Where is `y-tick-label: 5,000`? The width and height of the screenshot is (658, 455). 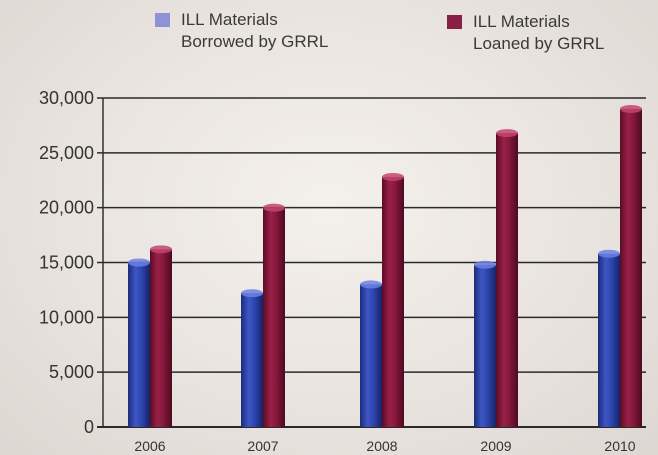 y-tick-label: 5,000 is located at coordinates (71, 372).